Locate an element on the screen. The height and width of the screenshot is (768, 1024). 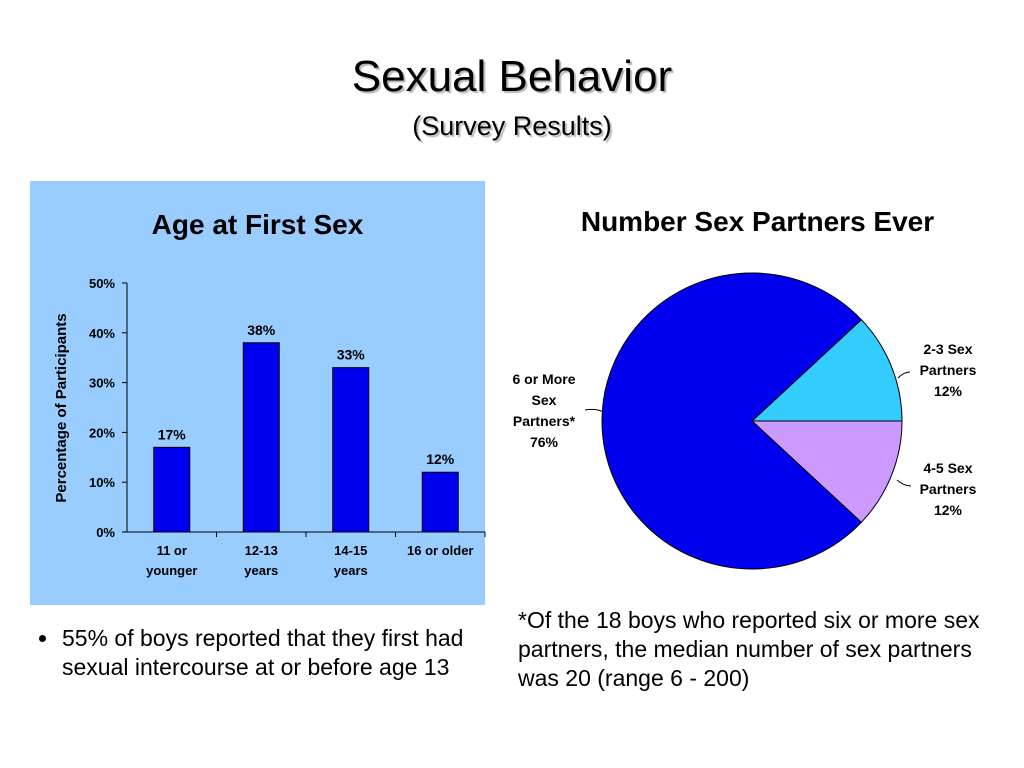
bar-chart-title: Age at First Sex is located at coordinates (257, 224).